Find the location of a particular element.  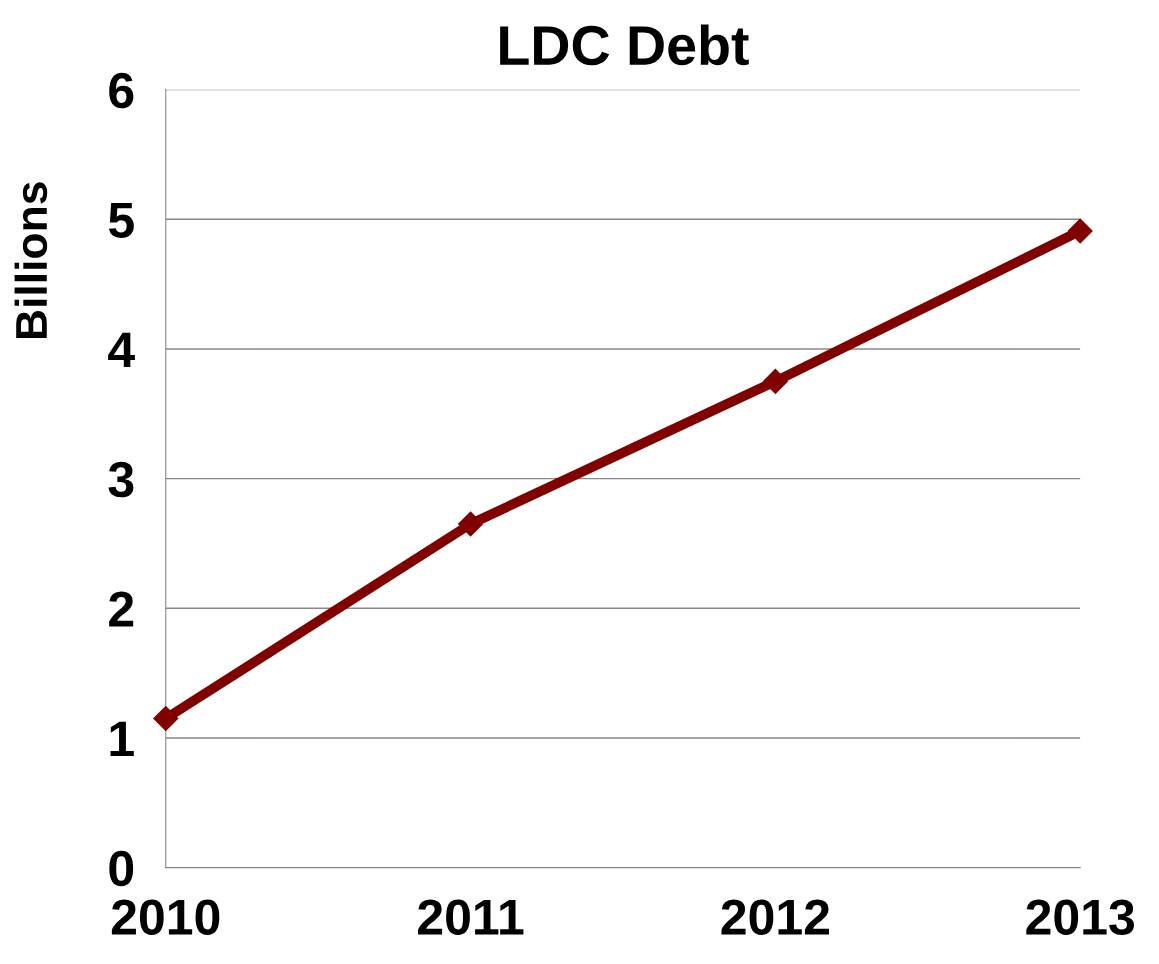

y-tick-label: 6 is located at coordinates (121, 90).